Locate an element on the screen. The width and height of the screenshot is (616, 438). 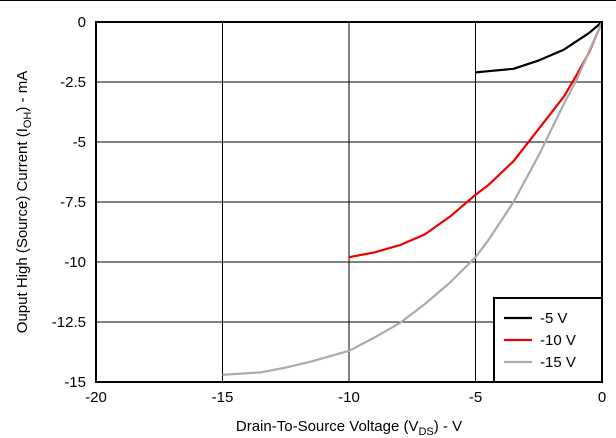
y-tick-label: -10 is located at coordinates (75, 262).